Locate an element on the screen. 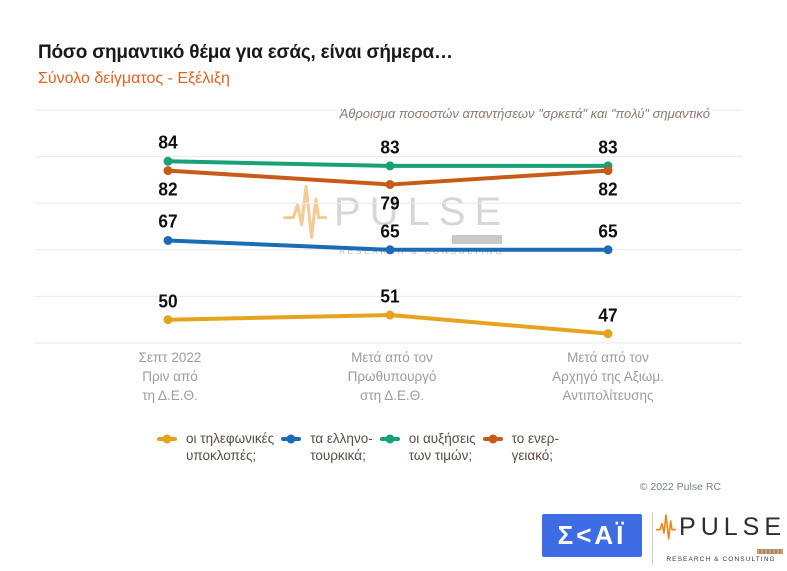 The height and width of the screenshot is (571, 787). watermark-row: PULSE is located at coordinates (396, 212).